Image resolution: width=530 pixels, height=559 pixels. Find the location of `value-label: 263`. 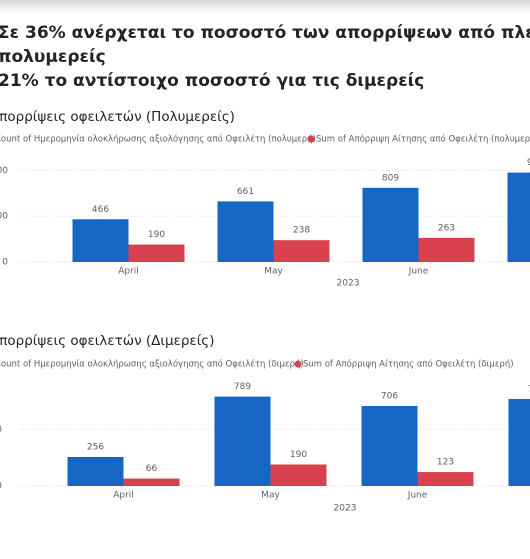

value-label: 263 is located at coordinates (446, 228).